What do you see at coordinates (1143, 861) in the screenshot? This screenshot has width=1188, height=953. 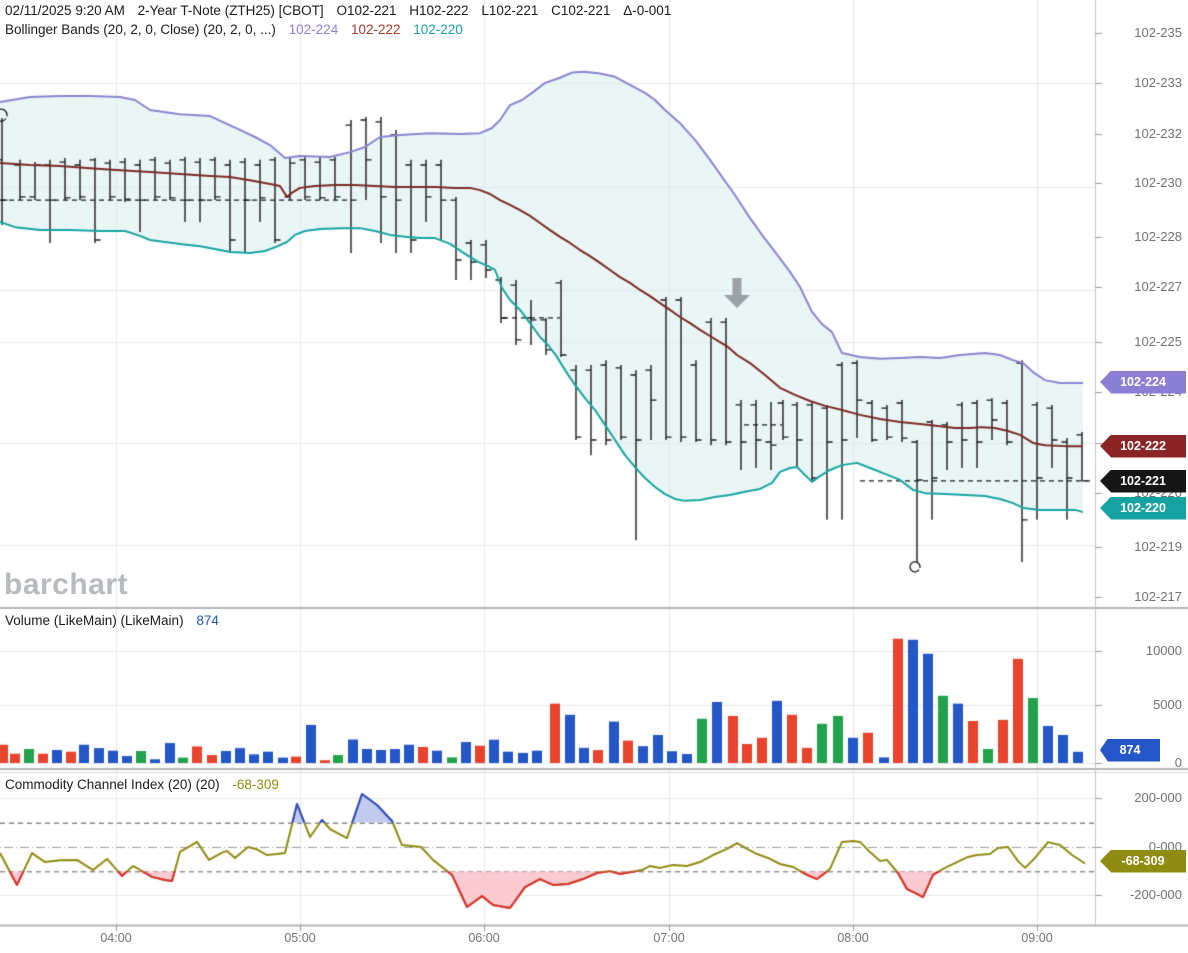 I see `price-badge: -68-309` at bounding box center [1143, 861].